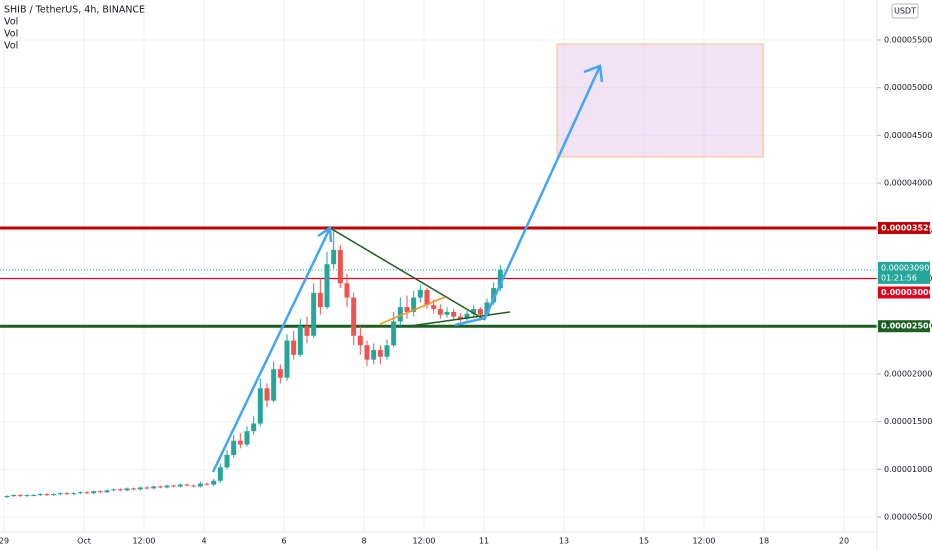 The width and height of the screenshot is (932, 550). Describe the element at coordinates (908, 87) in the screenshot. I see `y-tick-label: 0.00005000` at that location.